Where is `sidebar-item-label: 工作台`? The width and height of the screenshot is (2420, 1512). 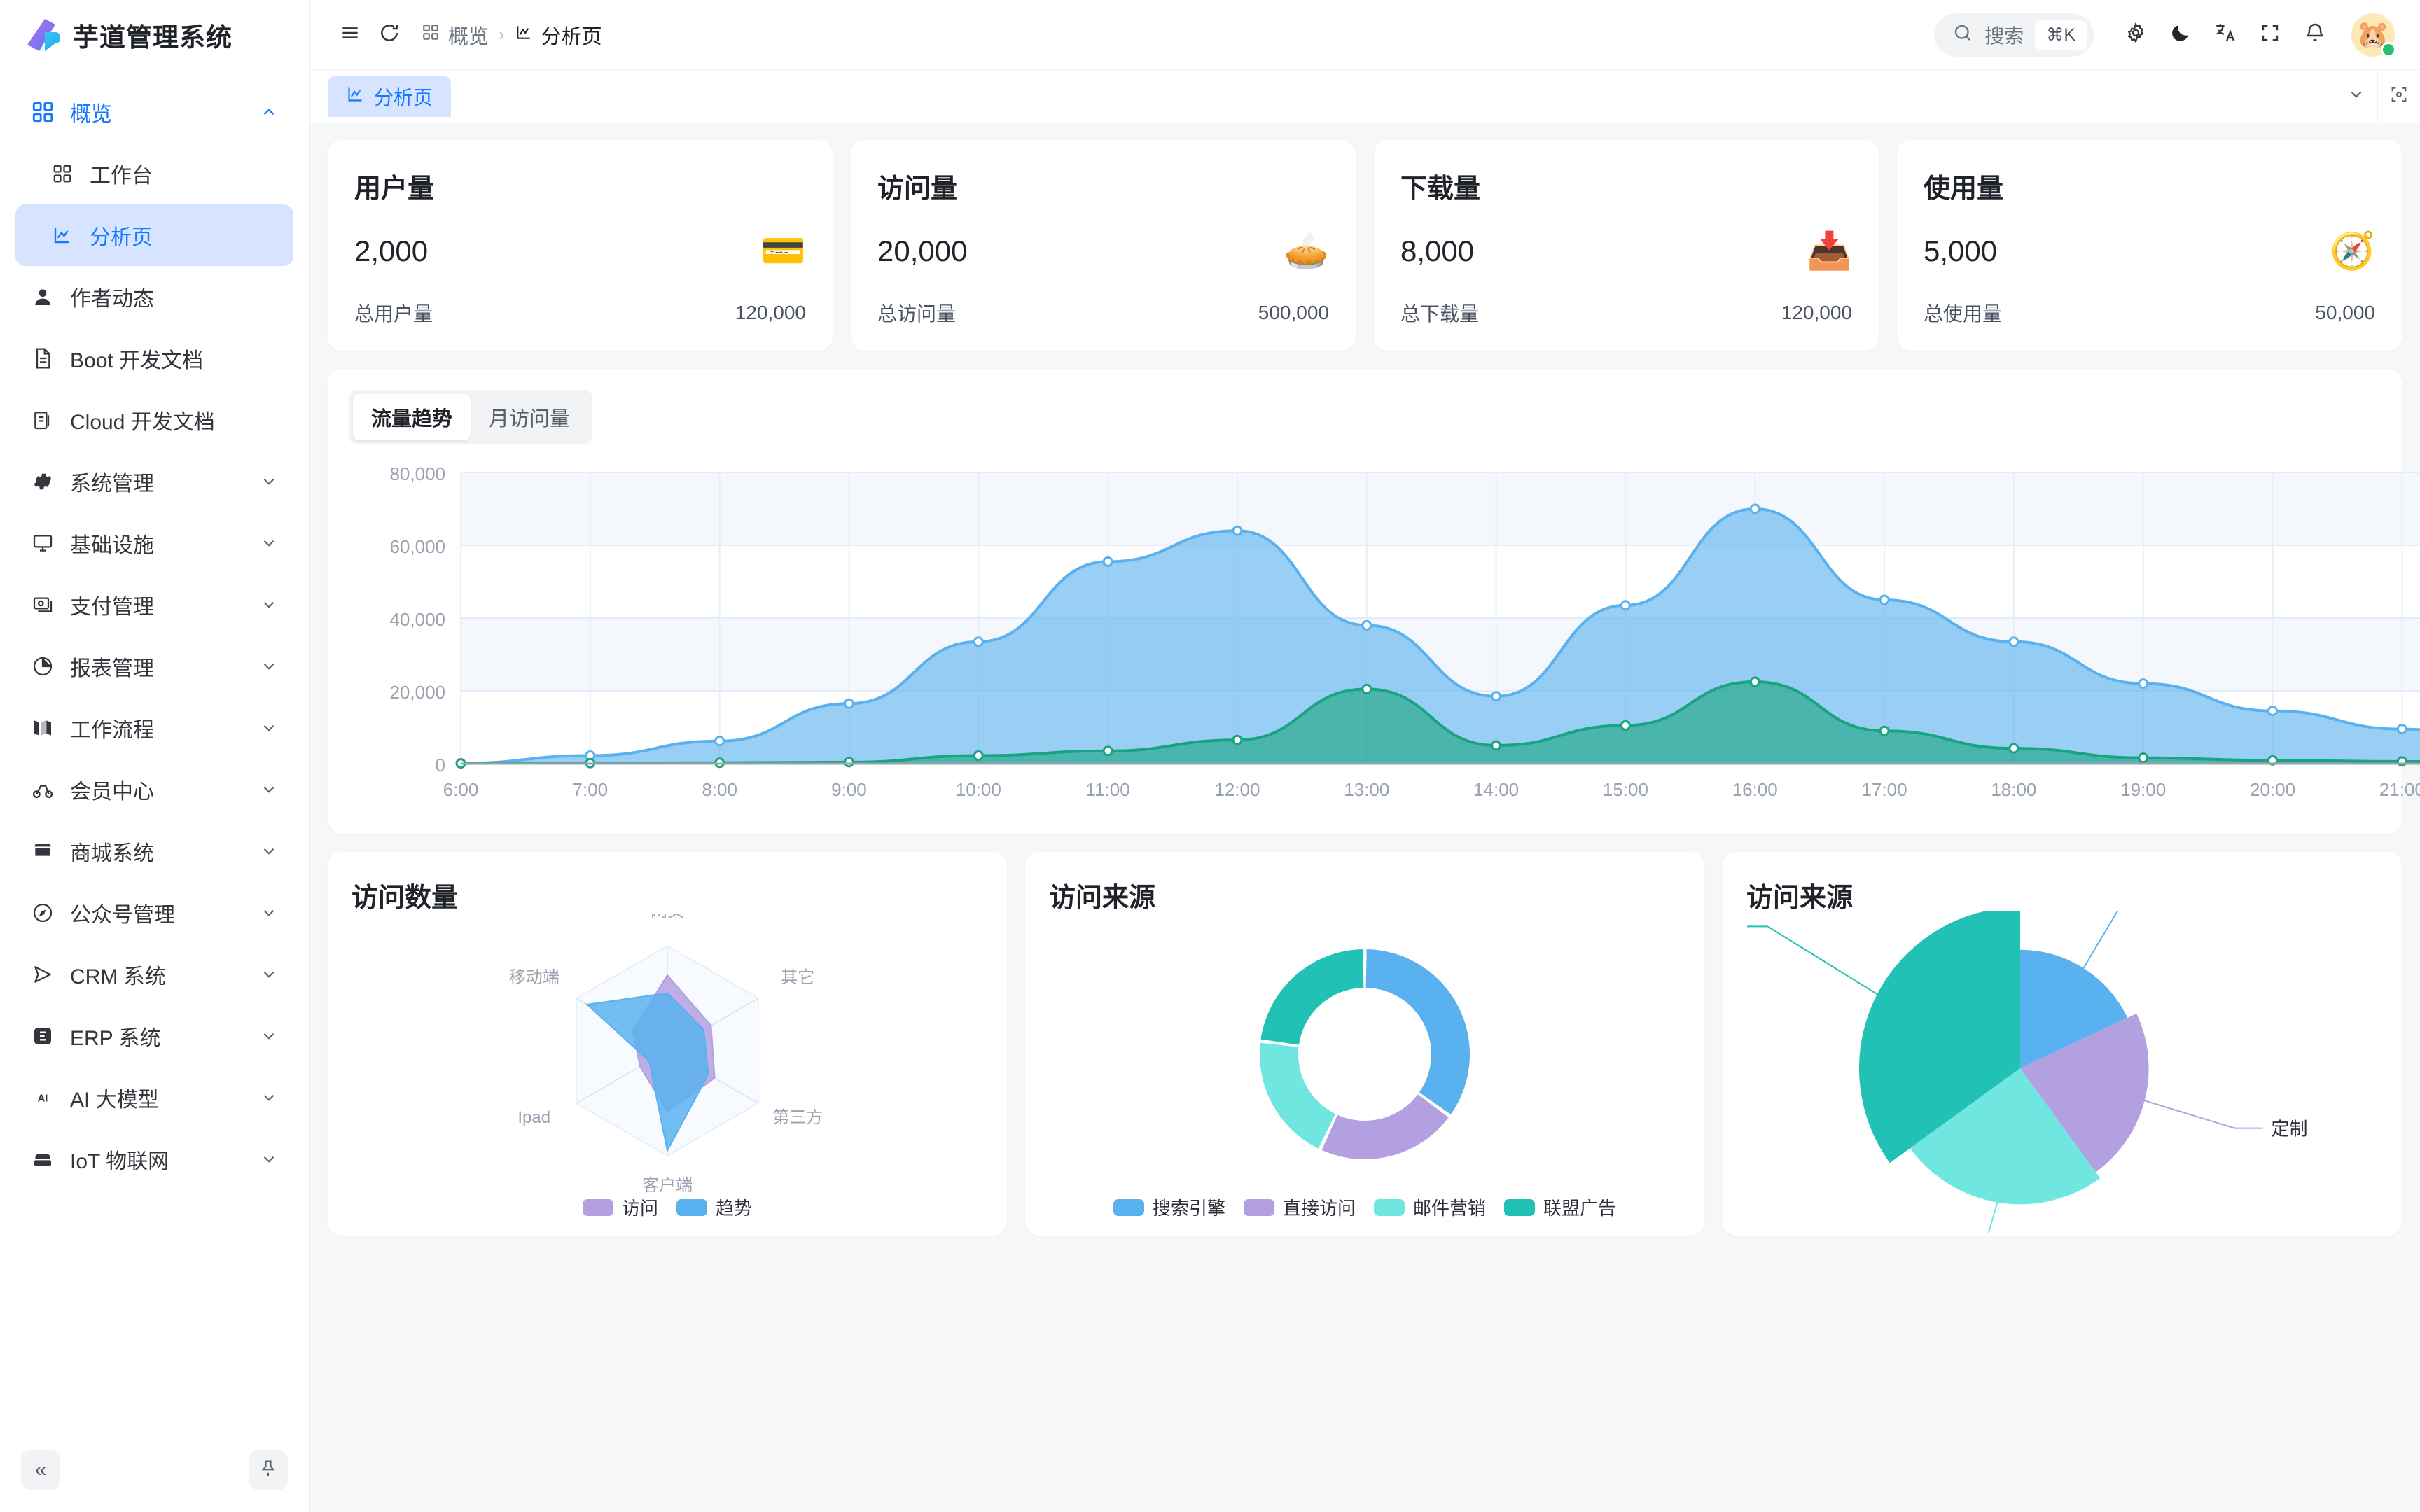 sidebar-item-label: 工作台 is located at coordinates (121, 176).